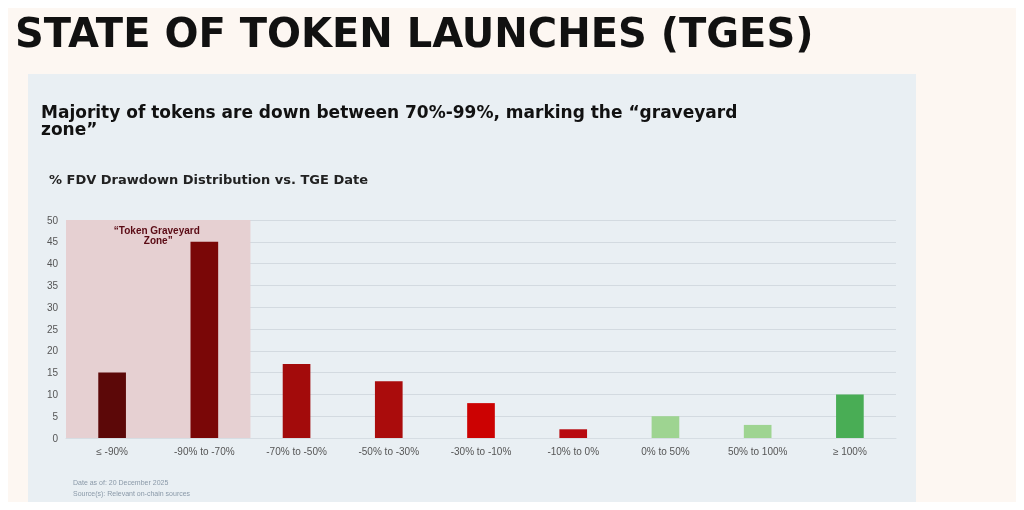  I want to click on y-tick-label: 45, so click(52, 242).